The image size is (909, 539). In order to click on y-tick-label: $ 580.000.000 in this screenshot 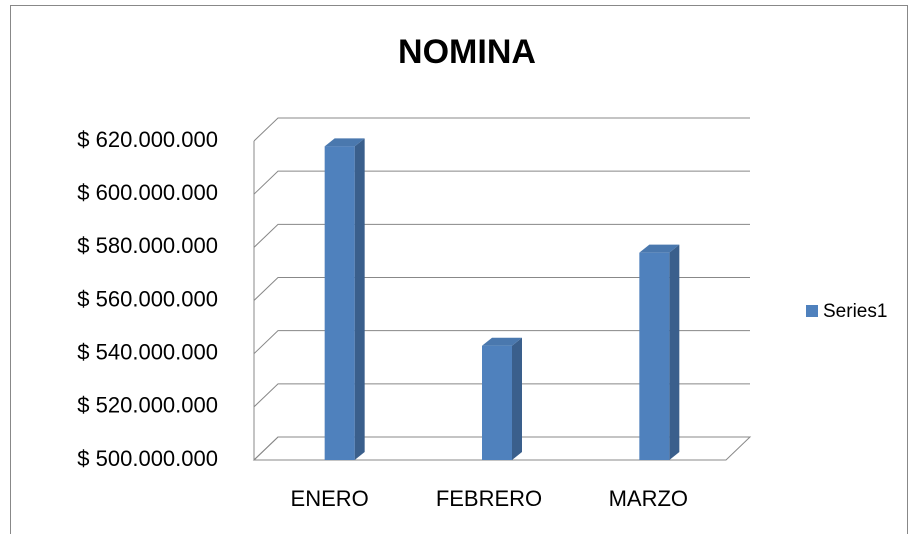, I will do `click(147, 245)`.